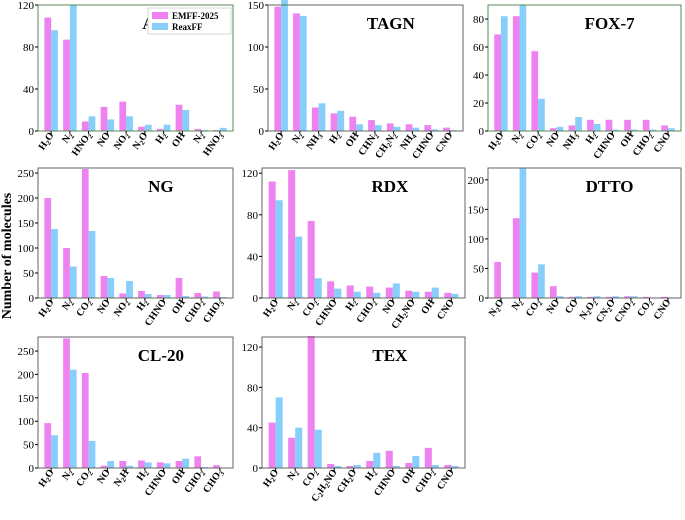  I want to click on legend-label: EMFF-2025, so click(195, 16).